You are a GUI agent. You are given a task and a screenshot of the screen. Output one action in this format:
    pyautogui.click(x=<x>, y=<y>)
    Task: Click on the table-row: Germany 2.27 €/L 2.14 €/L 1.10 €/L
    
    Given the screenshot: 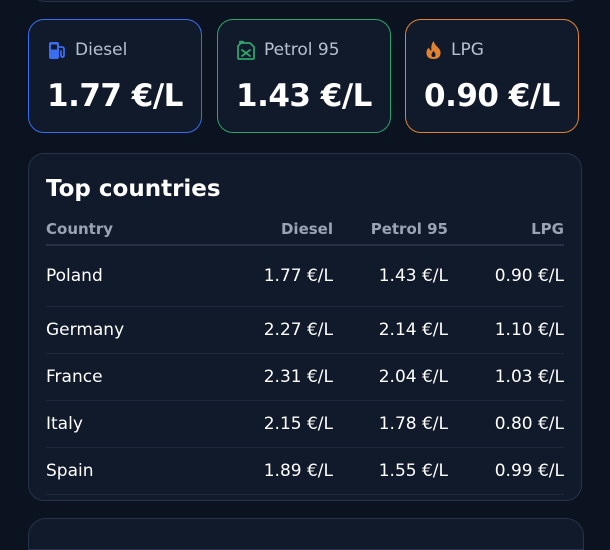 What is the action you would take?
    pyautogui.click(x=305, y=330)
    